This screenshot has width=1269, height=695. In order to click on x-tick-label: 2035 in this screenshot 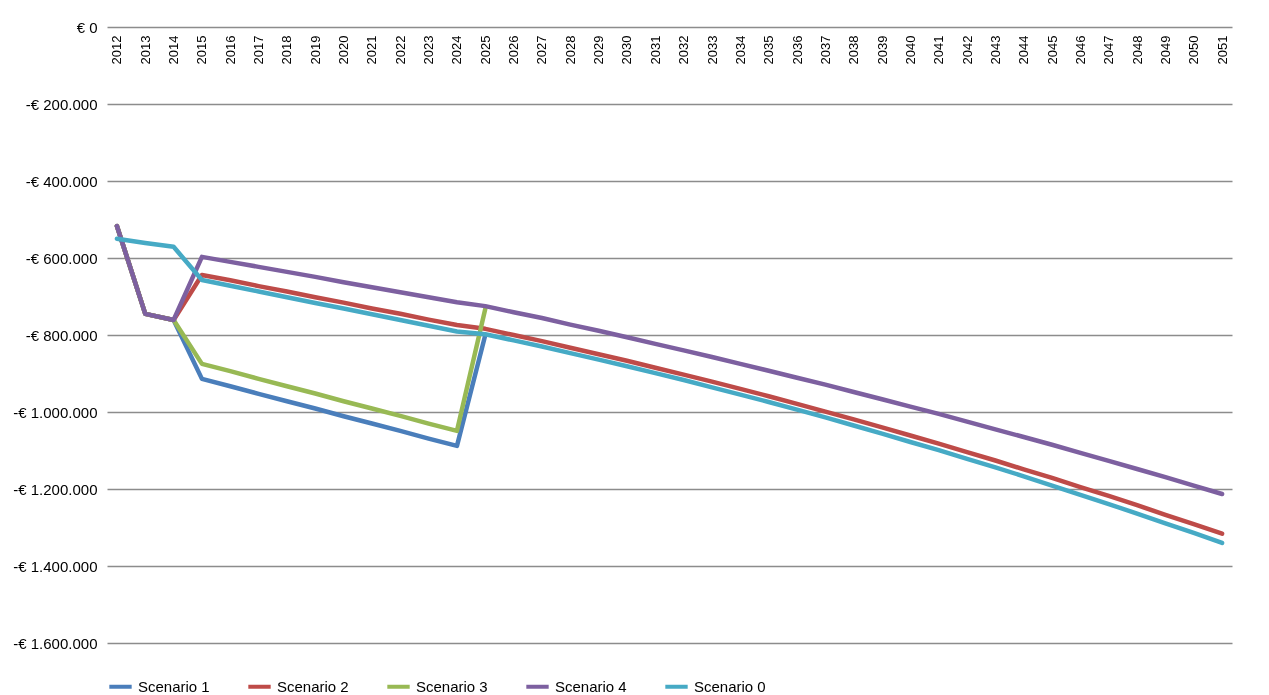, I will do `click(769, 50)`.